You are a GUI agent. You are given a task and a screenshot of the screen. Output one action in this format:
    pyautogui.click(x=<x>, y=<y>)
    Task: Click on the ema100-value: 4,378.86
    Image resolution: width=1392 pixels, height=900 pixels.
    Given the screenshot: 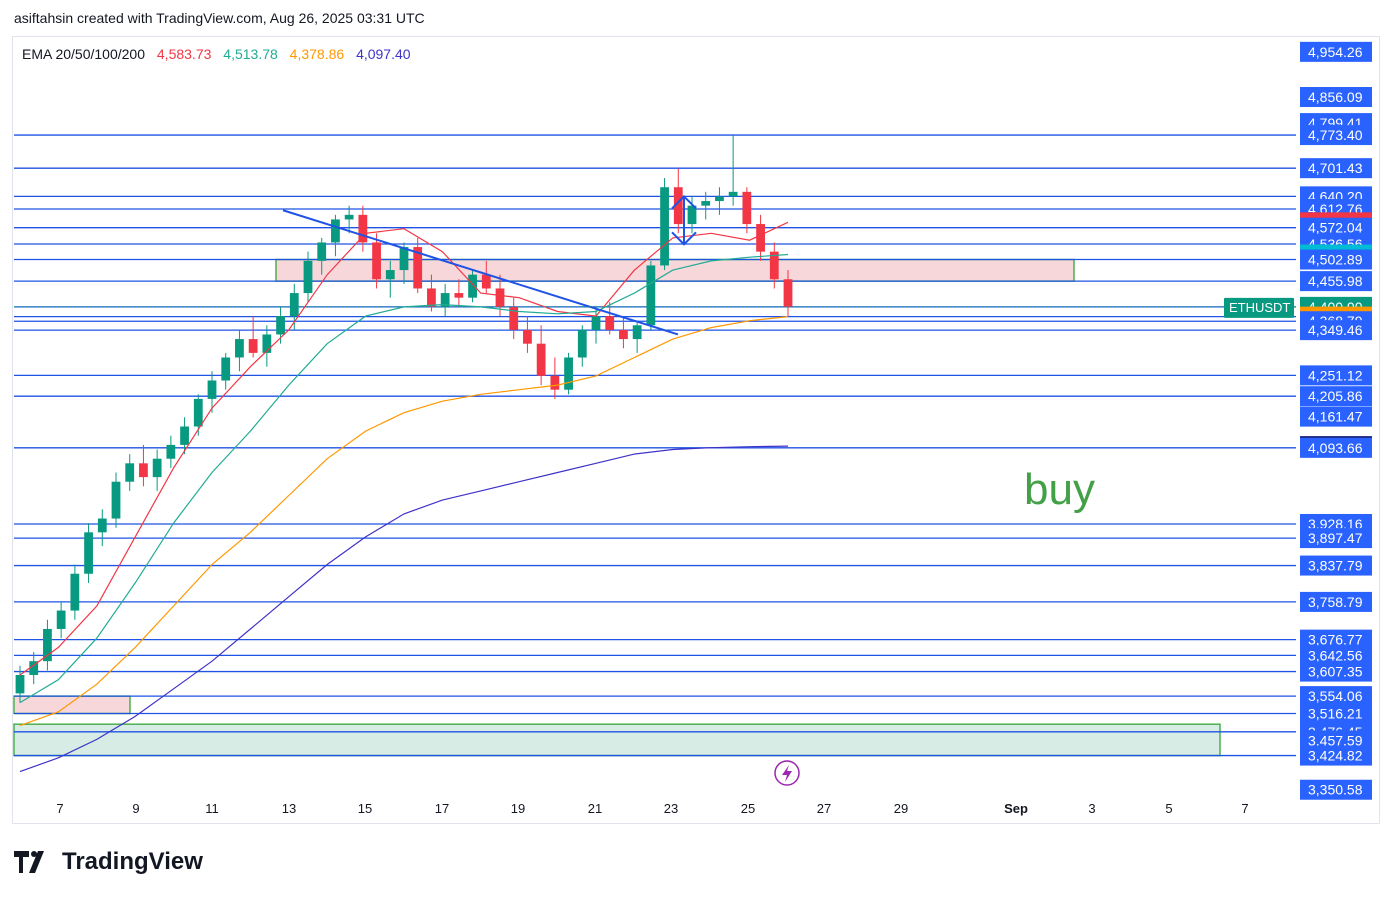 What is the action you would take?
    pyautogui.click(x=317, y=54)
    